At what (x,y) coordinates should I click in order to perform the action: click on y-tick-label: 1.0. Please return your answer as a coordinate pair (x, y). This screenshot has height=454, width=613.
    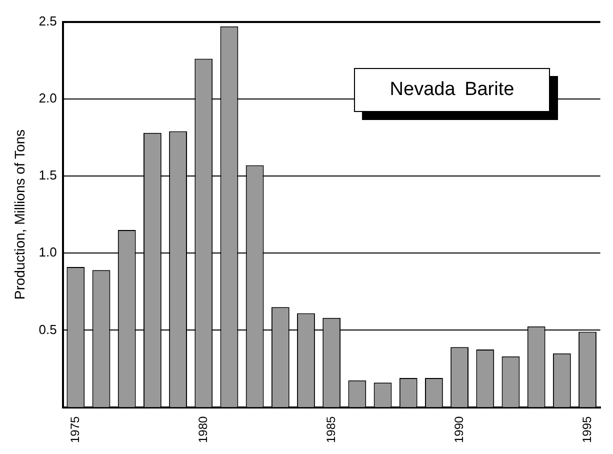
    Looking at the image, I should click on (47, 252).